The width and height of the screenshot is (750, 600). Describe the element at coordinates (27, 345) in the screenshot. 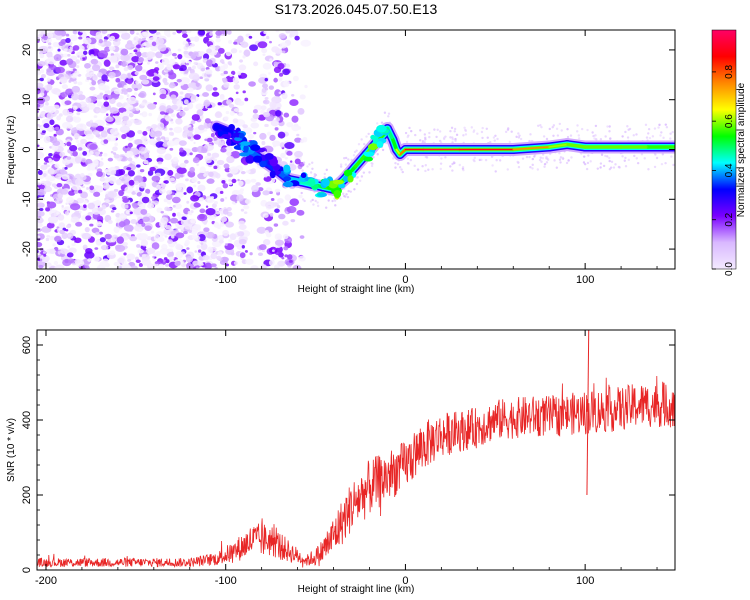

I see `y-tick-label: 600` at that location.